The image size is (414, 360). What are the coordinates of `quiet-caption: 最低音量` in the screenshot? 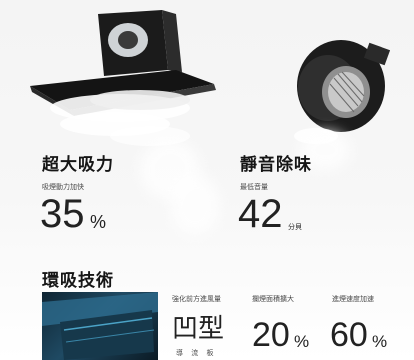 It's located at (254, 187).